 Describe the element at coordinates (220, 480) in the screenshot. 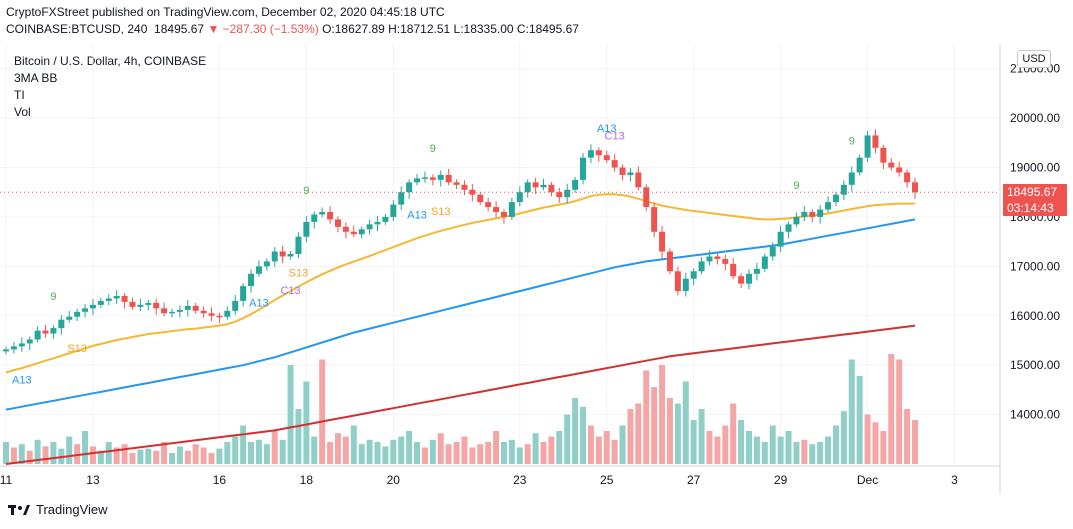

I see `x-tick-label: 16` at that location.